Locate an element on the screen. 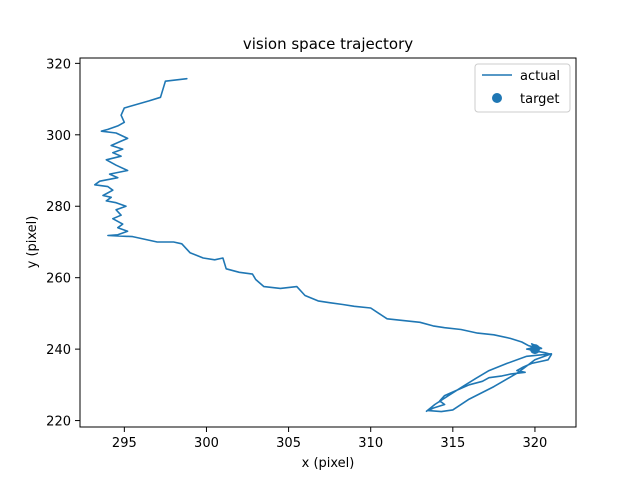 This screenshot has width=640, height=480. target-point is located at coordinates (534, 349).